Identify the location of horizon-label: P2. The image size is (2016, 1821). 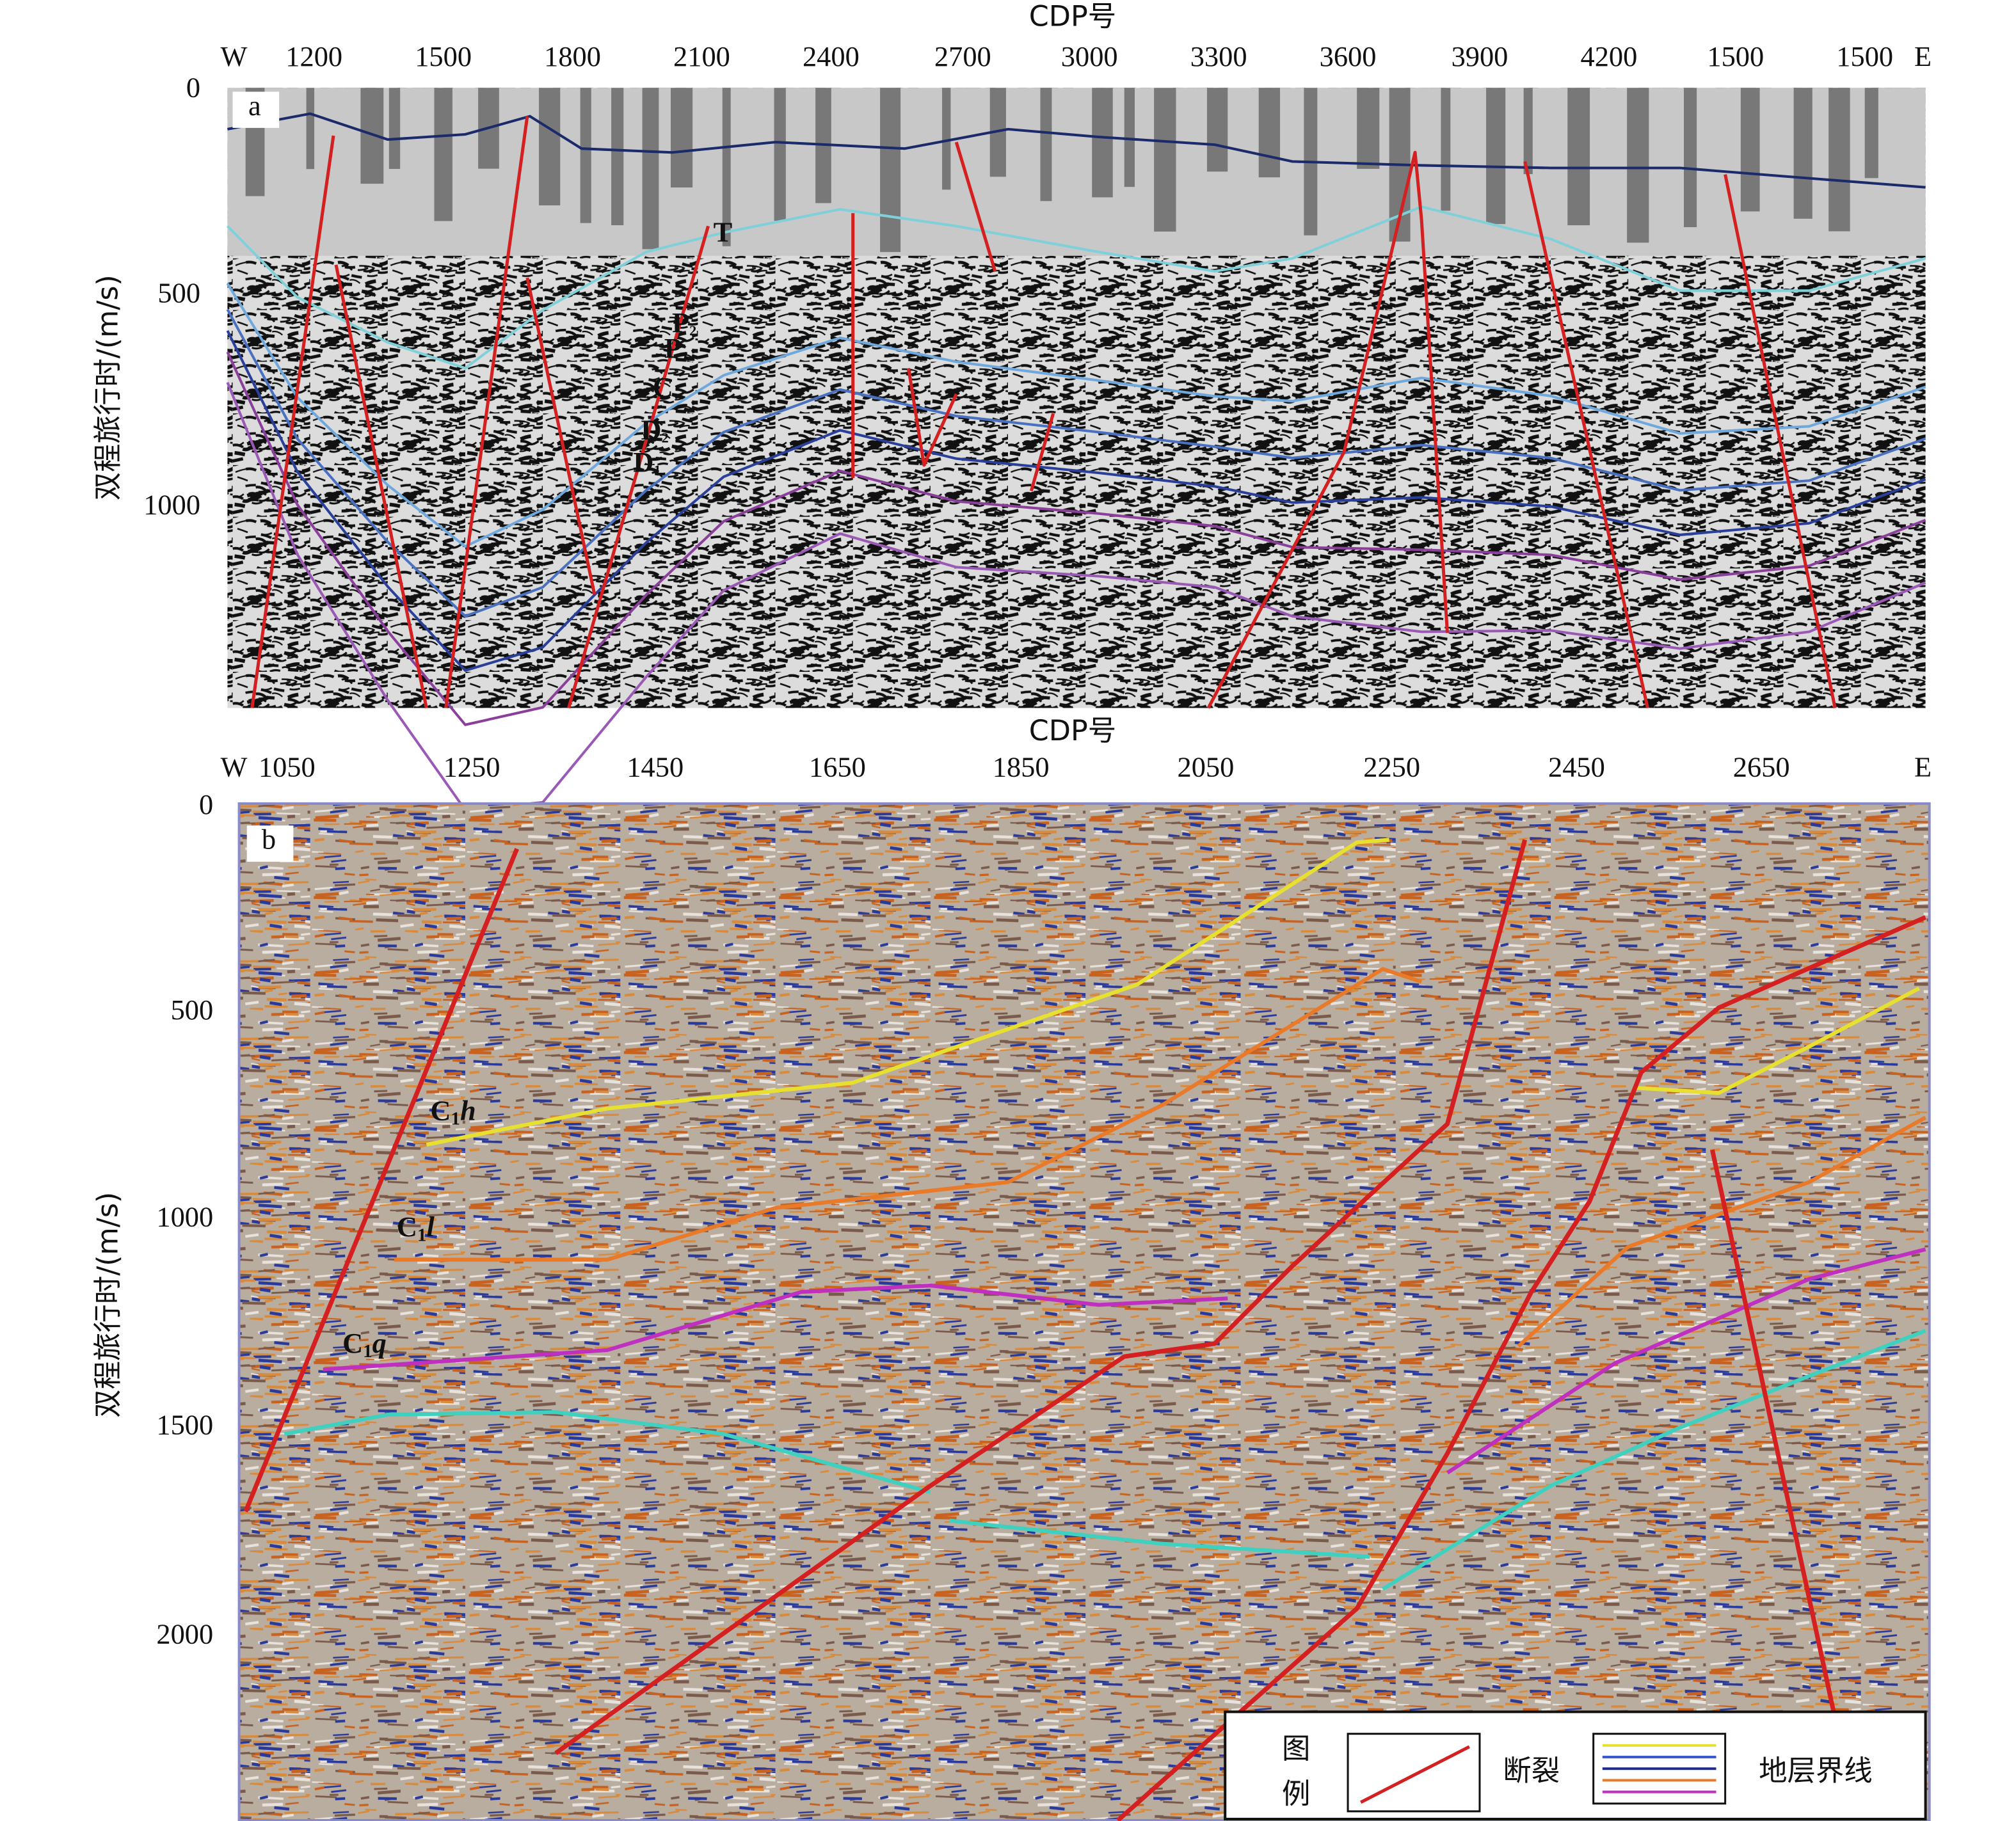
(684, 322).